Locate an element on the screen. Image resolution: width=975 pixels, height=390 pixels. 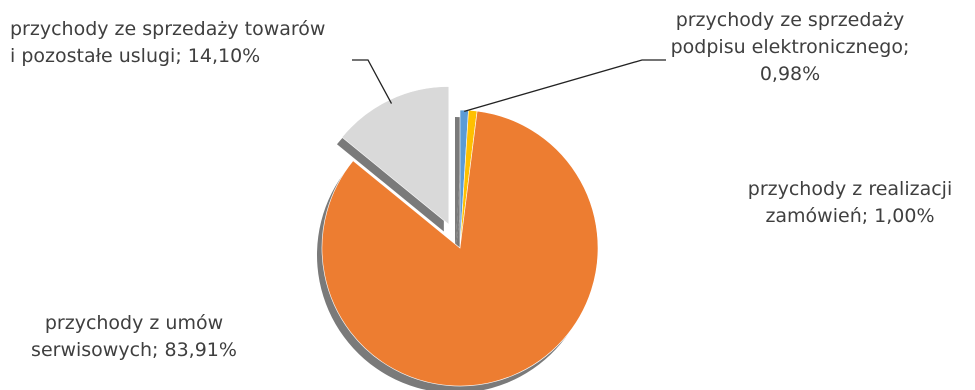
data-label-podpis-line-1: przychody ze sprzedaży is located at coordinates (790, 20).